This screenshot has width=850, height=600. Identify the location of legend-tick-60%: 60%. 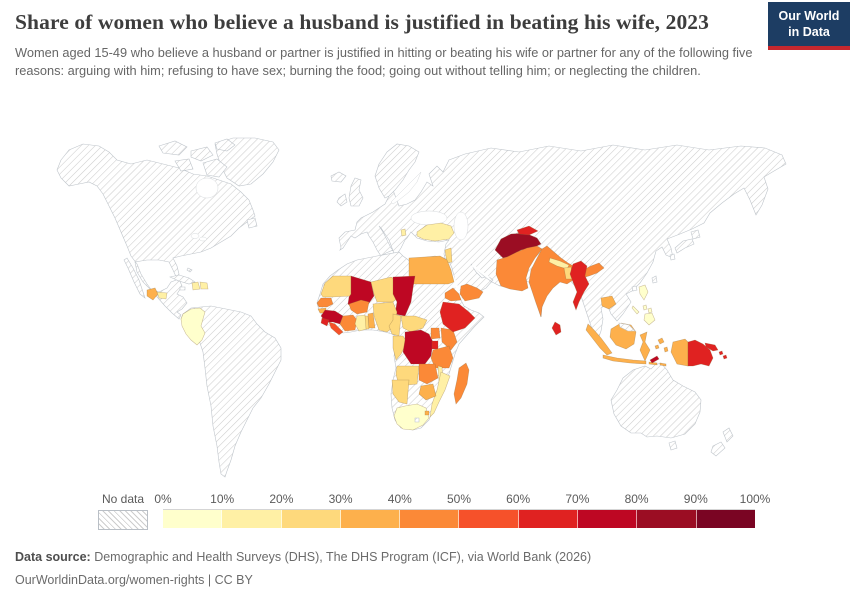
(518, 499).